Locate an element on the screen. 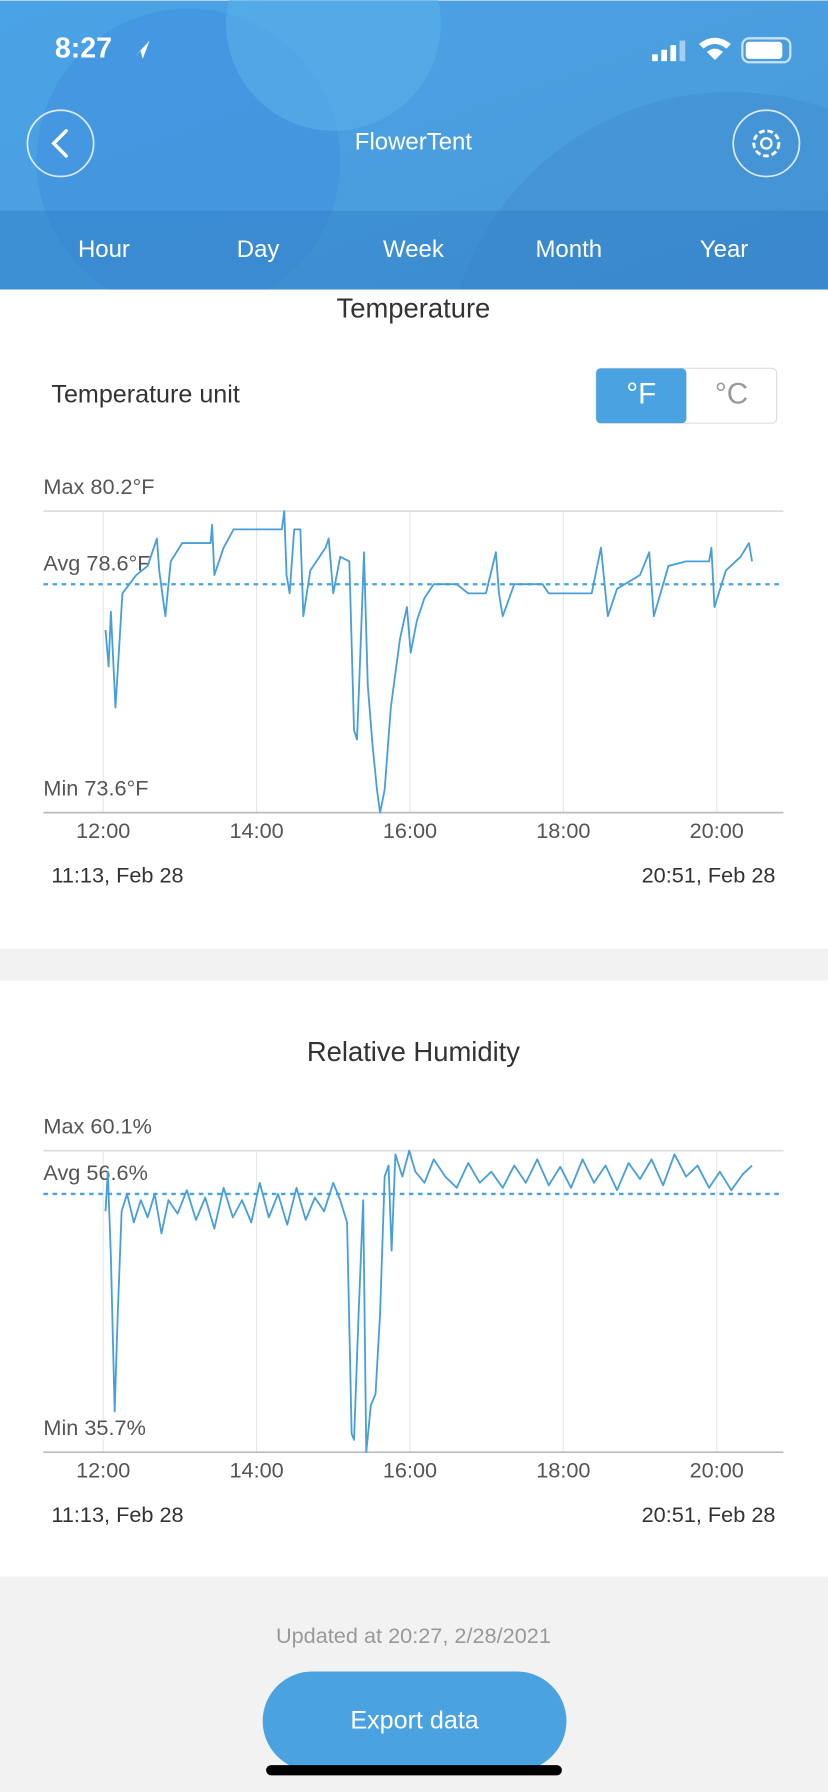  unit-option-bg is located at coordinates (641, 396).